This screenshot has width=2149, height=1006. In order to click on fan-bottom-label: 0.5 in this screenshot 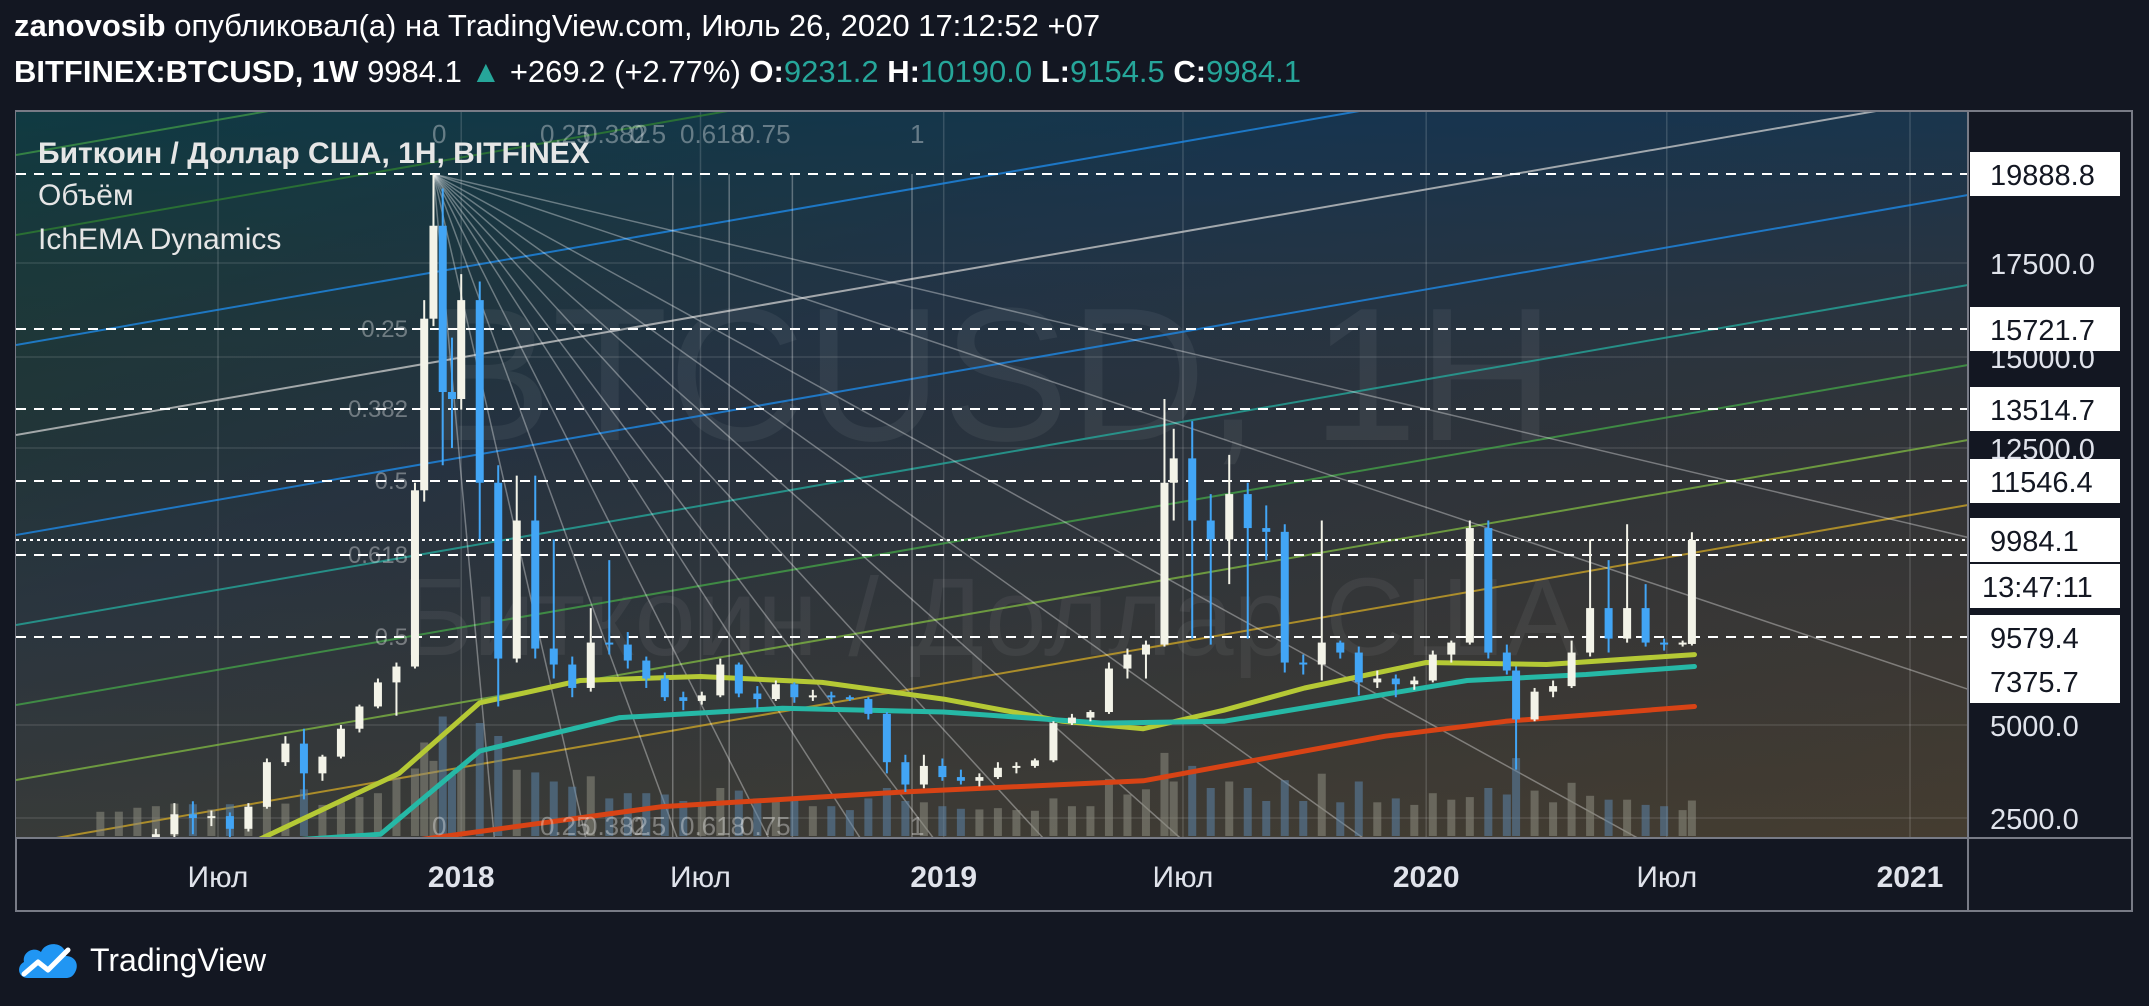, I will do `click(648, 826)`.